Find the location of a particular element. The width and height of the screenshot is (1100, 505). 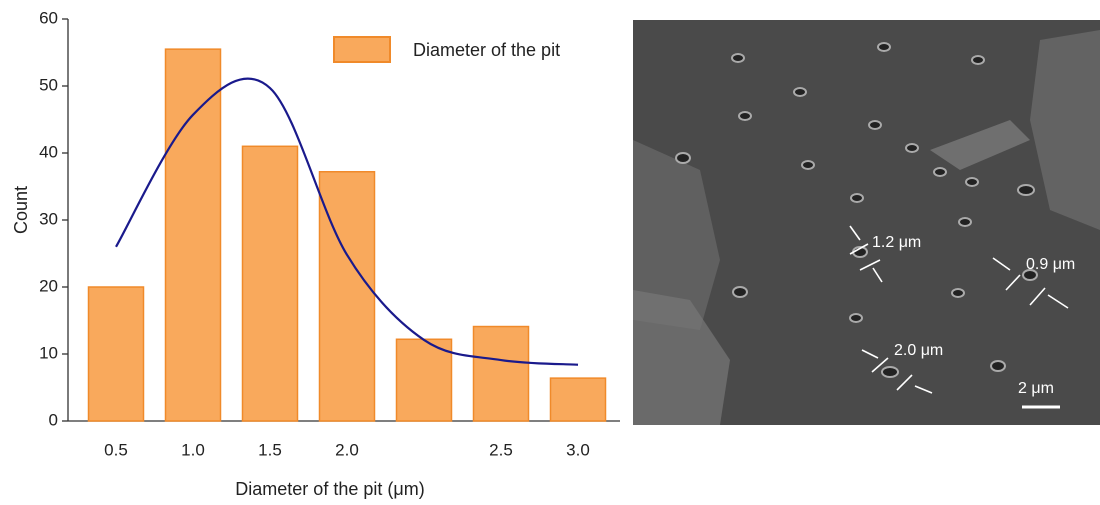

legend-swatch is located at coordinates (362, 49).